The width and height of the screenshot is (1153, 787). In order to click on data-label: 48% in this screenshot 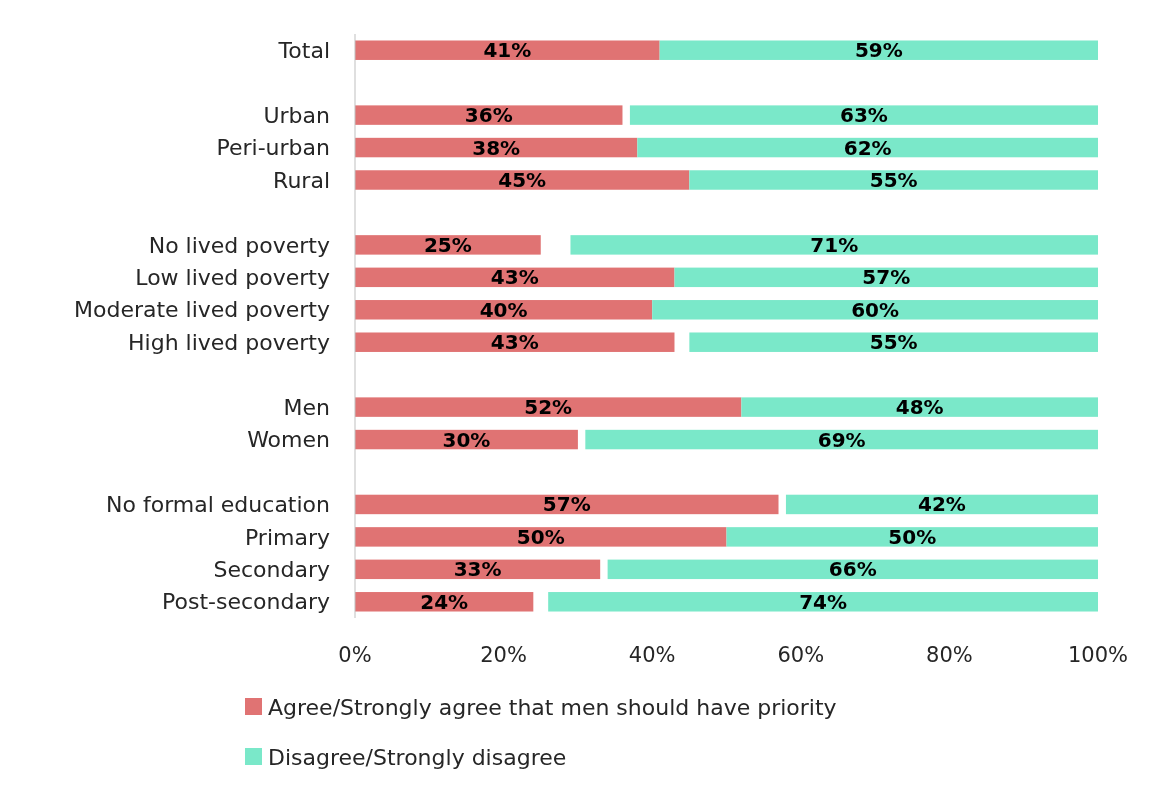, I will do `click(919, 407)`.